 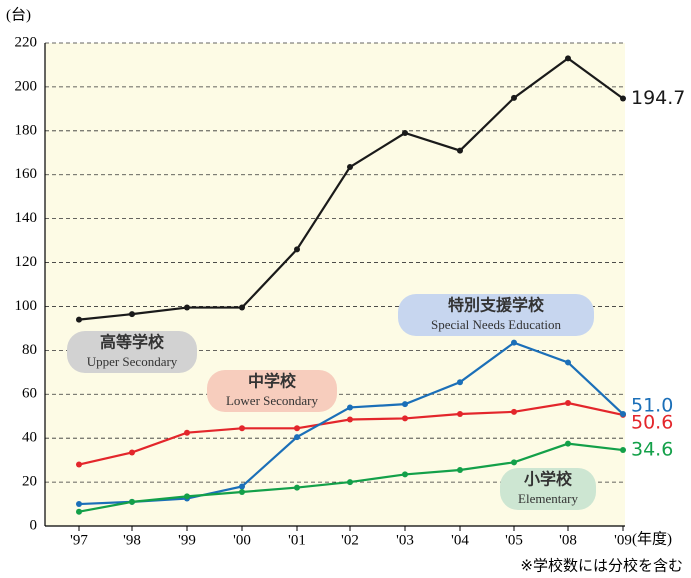 What do you see at coordinates (272, 381) in the screenshot?
I see `legend-label: 中学校` at bounding box center [272, 381].